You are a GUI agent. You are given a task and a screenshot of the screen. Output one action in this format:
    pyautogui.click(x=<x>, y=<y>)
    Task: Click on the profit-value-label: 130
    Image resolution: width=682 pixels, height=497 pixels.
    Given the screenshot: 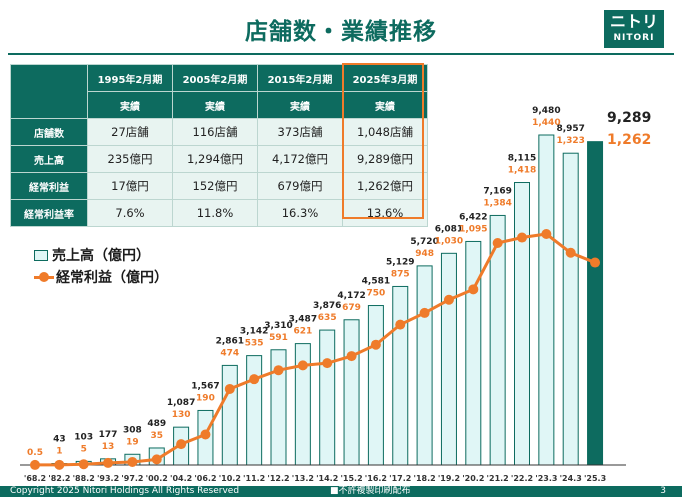 What is the action you would take?
    pyautogui.click(x=181, y=415)
    